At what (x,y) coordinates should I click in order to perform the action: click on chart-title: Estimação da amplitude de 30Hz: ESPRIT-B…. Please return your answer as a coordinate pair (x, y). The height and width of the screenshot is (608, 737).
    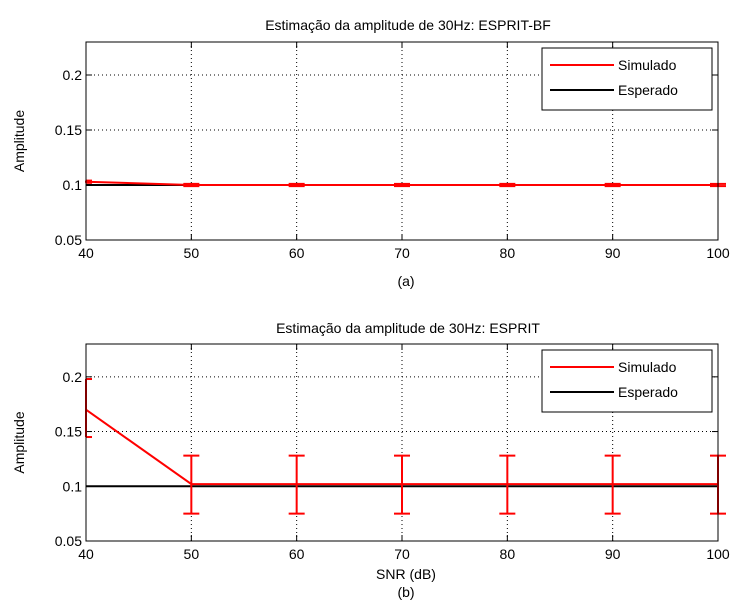
    Looking at the image, I should click on (408, 25).